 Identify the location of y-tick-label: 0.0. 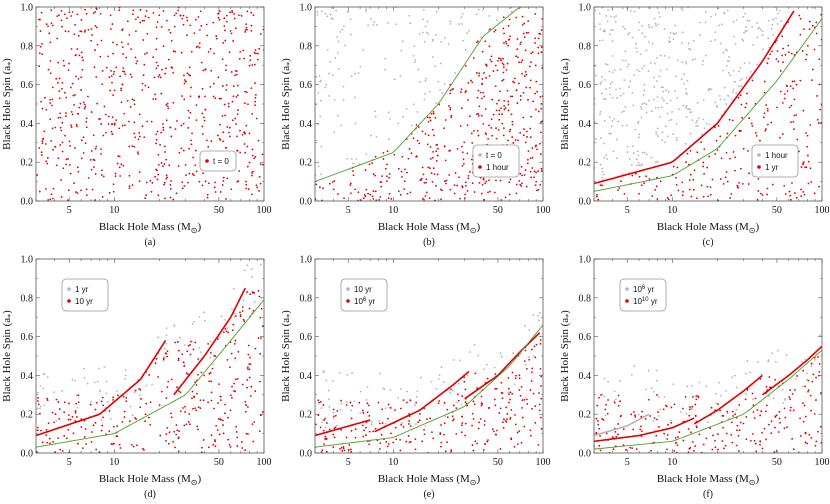
(585, 454).